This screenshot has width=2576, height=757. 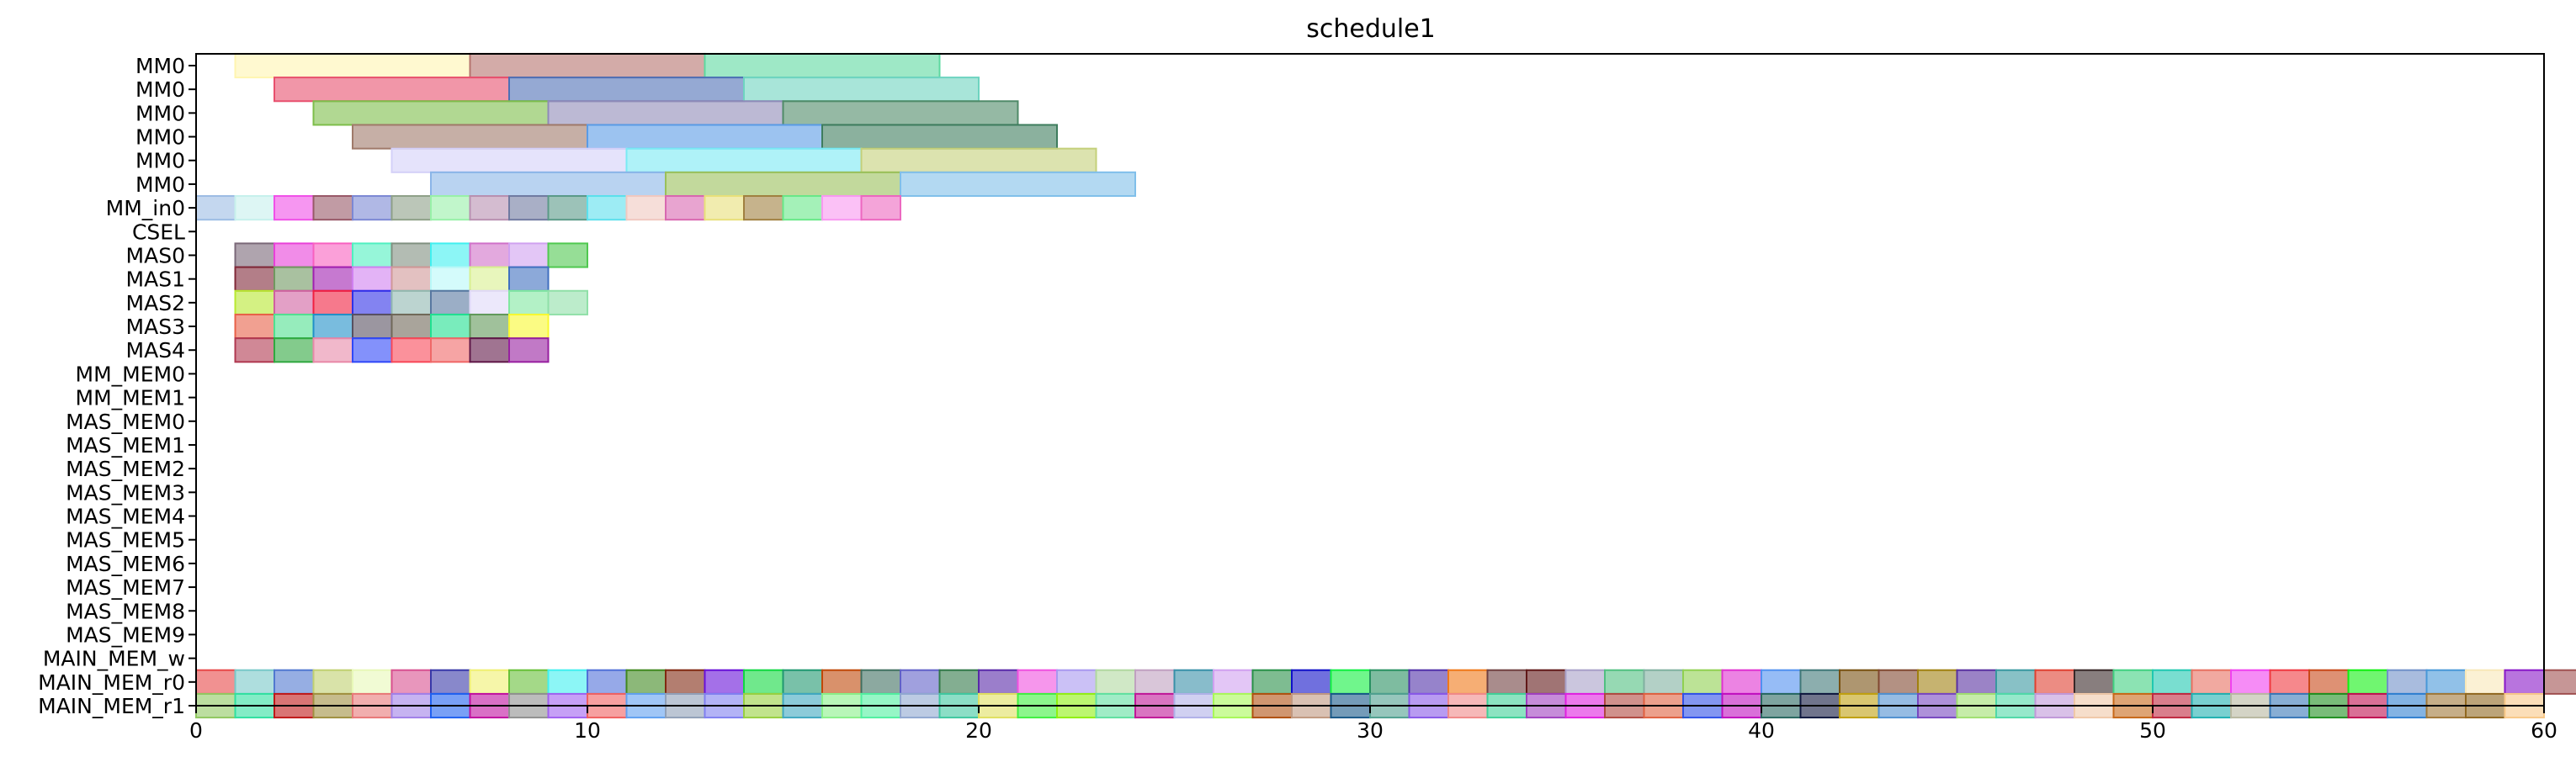 I want to click on y-tick-label: MAIN_MEM_r0, so click(x=112, y=683).